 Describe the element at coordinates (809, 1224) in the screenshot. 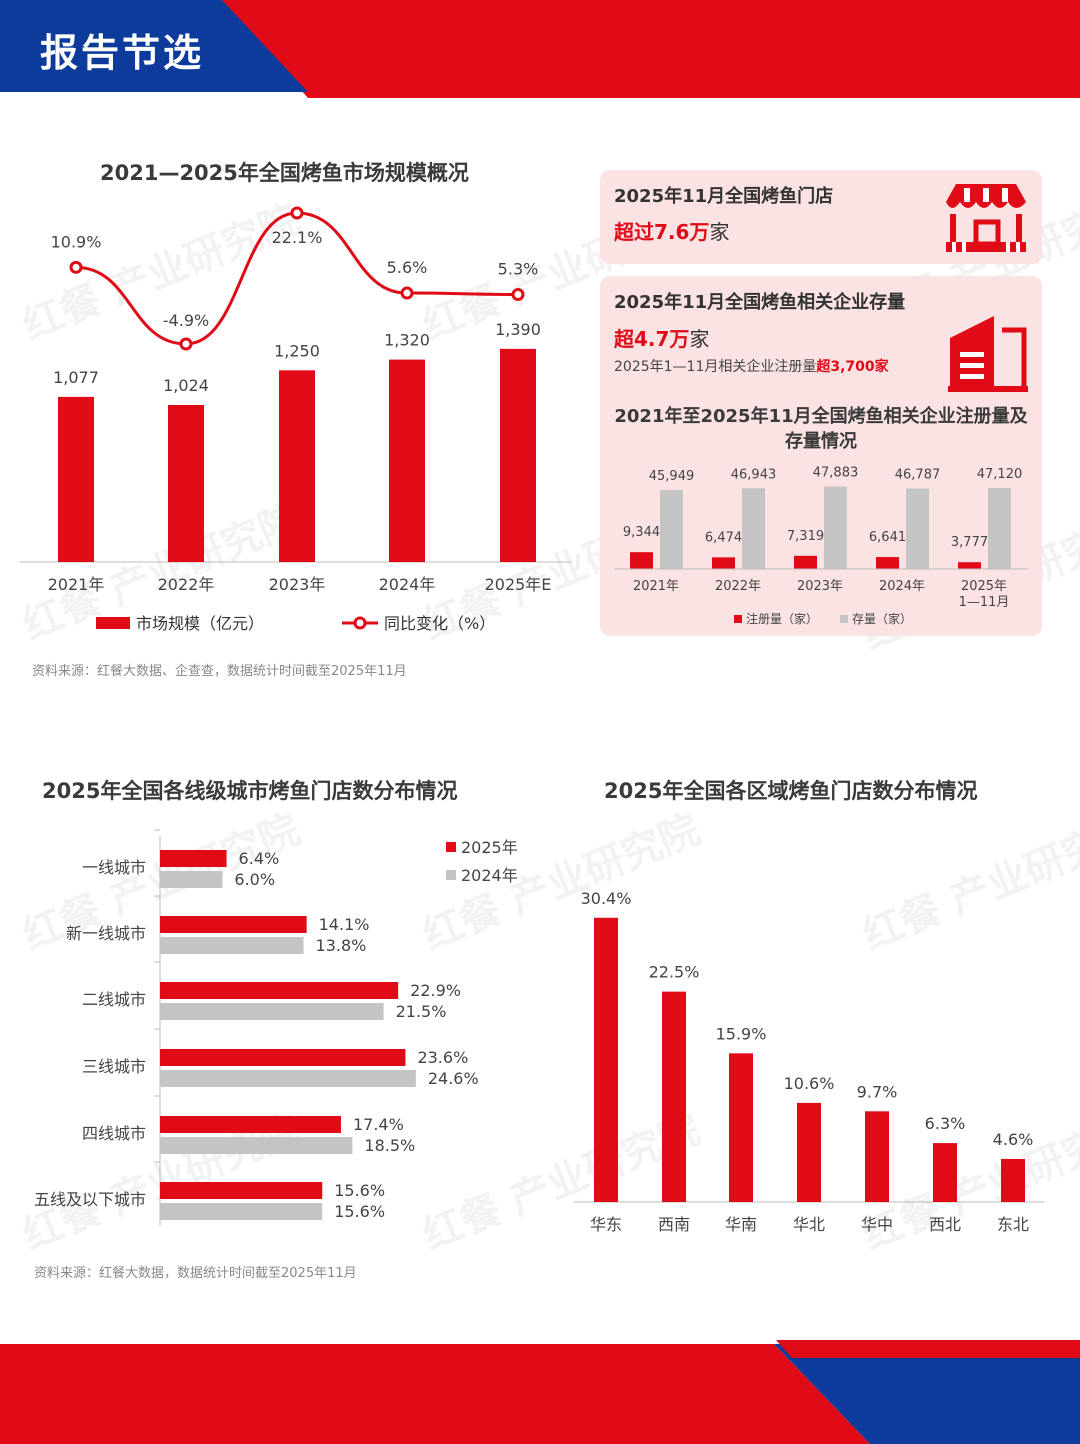

I see `region-category-label: 华北` at that location.